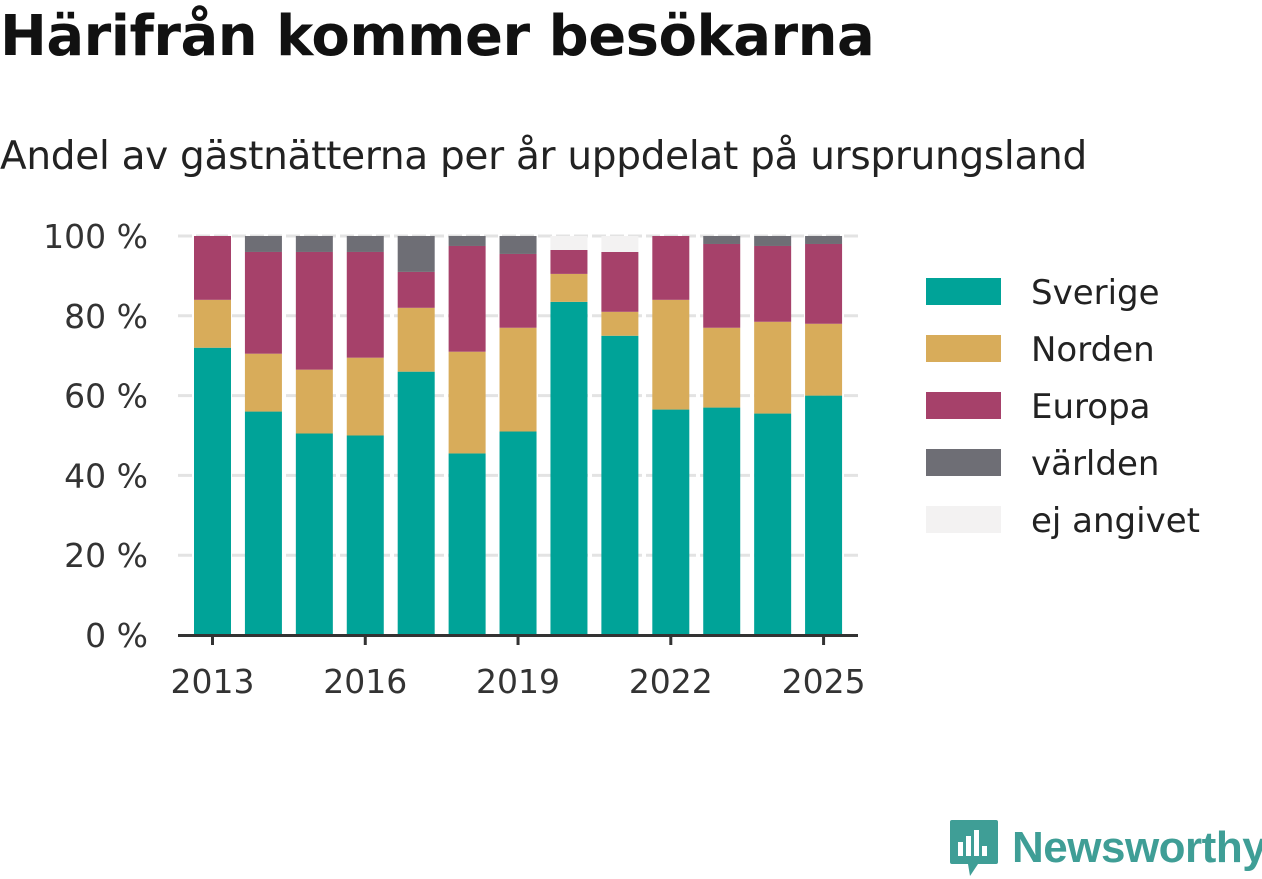  What do you see at coordinates (116, 635) in the screenshot?
I see `y-tick-label: 0 %` at bounding box center [116, 635].